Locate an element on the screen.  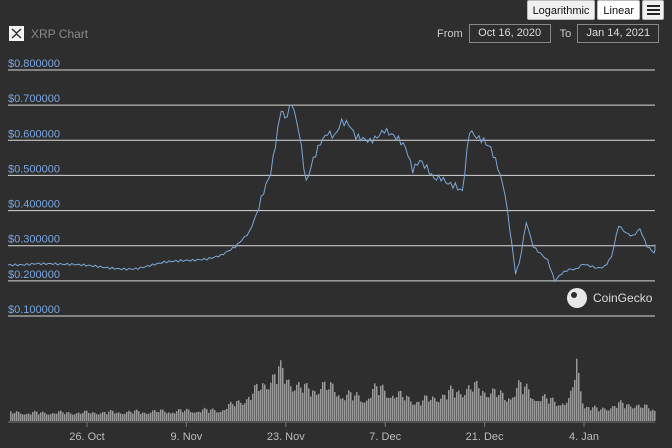
chart-title-row: XRP Chart is located at coordinates (48, 33).